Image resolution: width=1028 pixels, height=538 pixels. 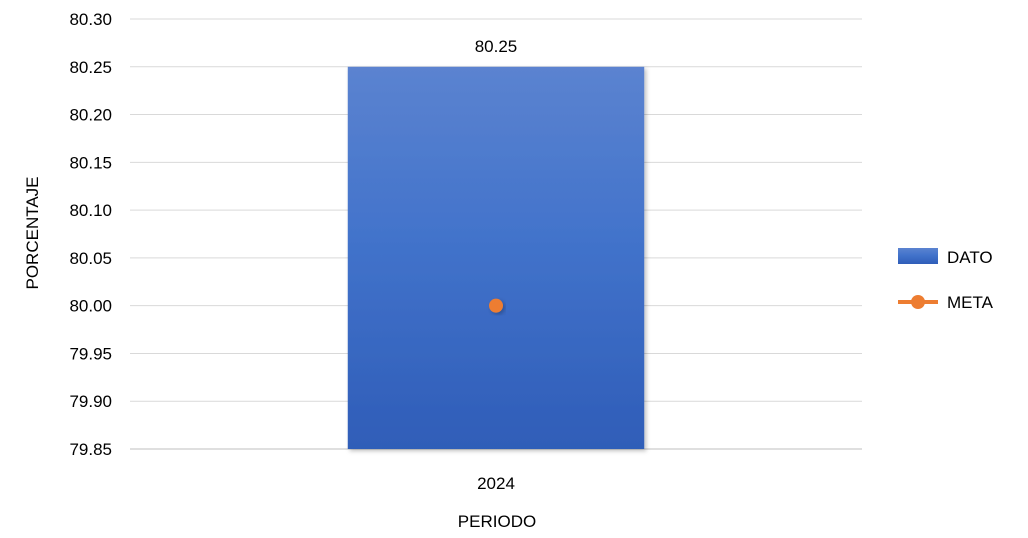 I want to click on y-tick-label: 80.30, so click(x=90, y=19).